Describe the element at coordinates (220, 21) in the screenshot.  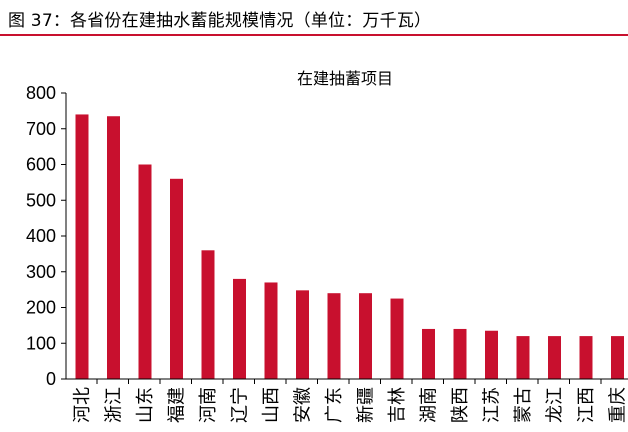
I see `figure-caption: 图 37：各省份在建抽水蓄能规模情况（单位：万千瓦）` at that location.